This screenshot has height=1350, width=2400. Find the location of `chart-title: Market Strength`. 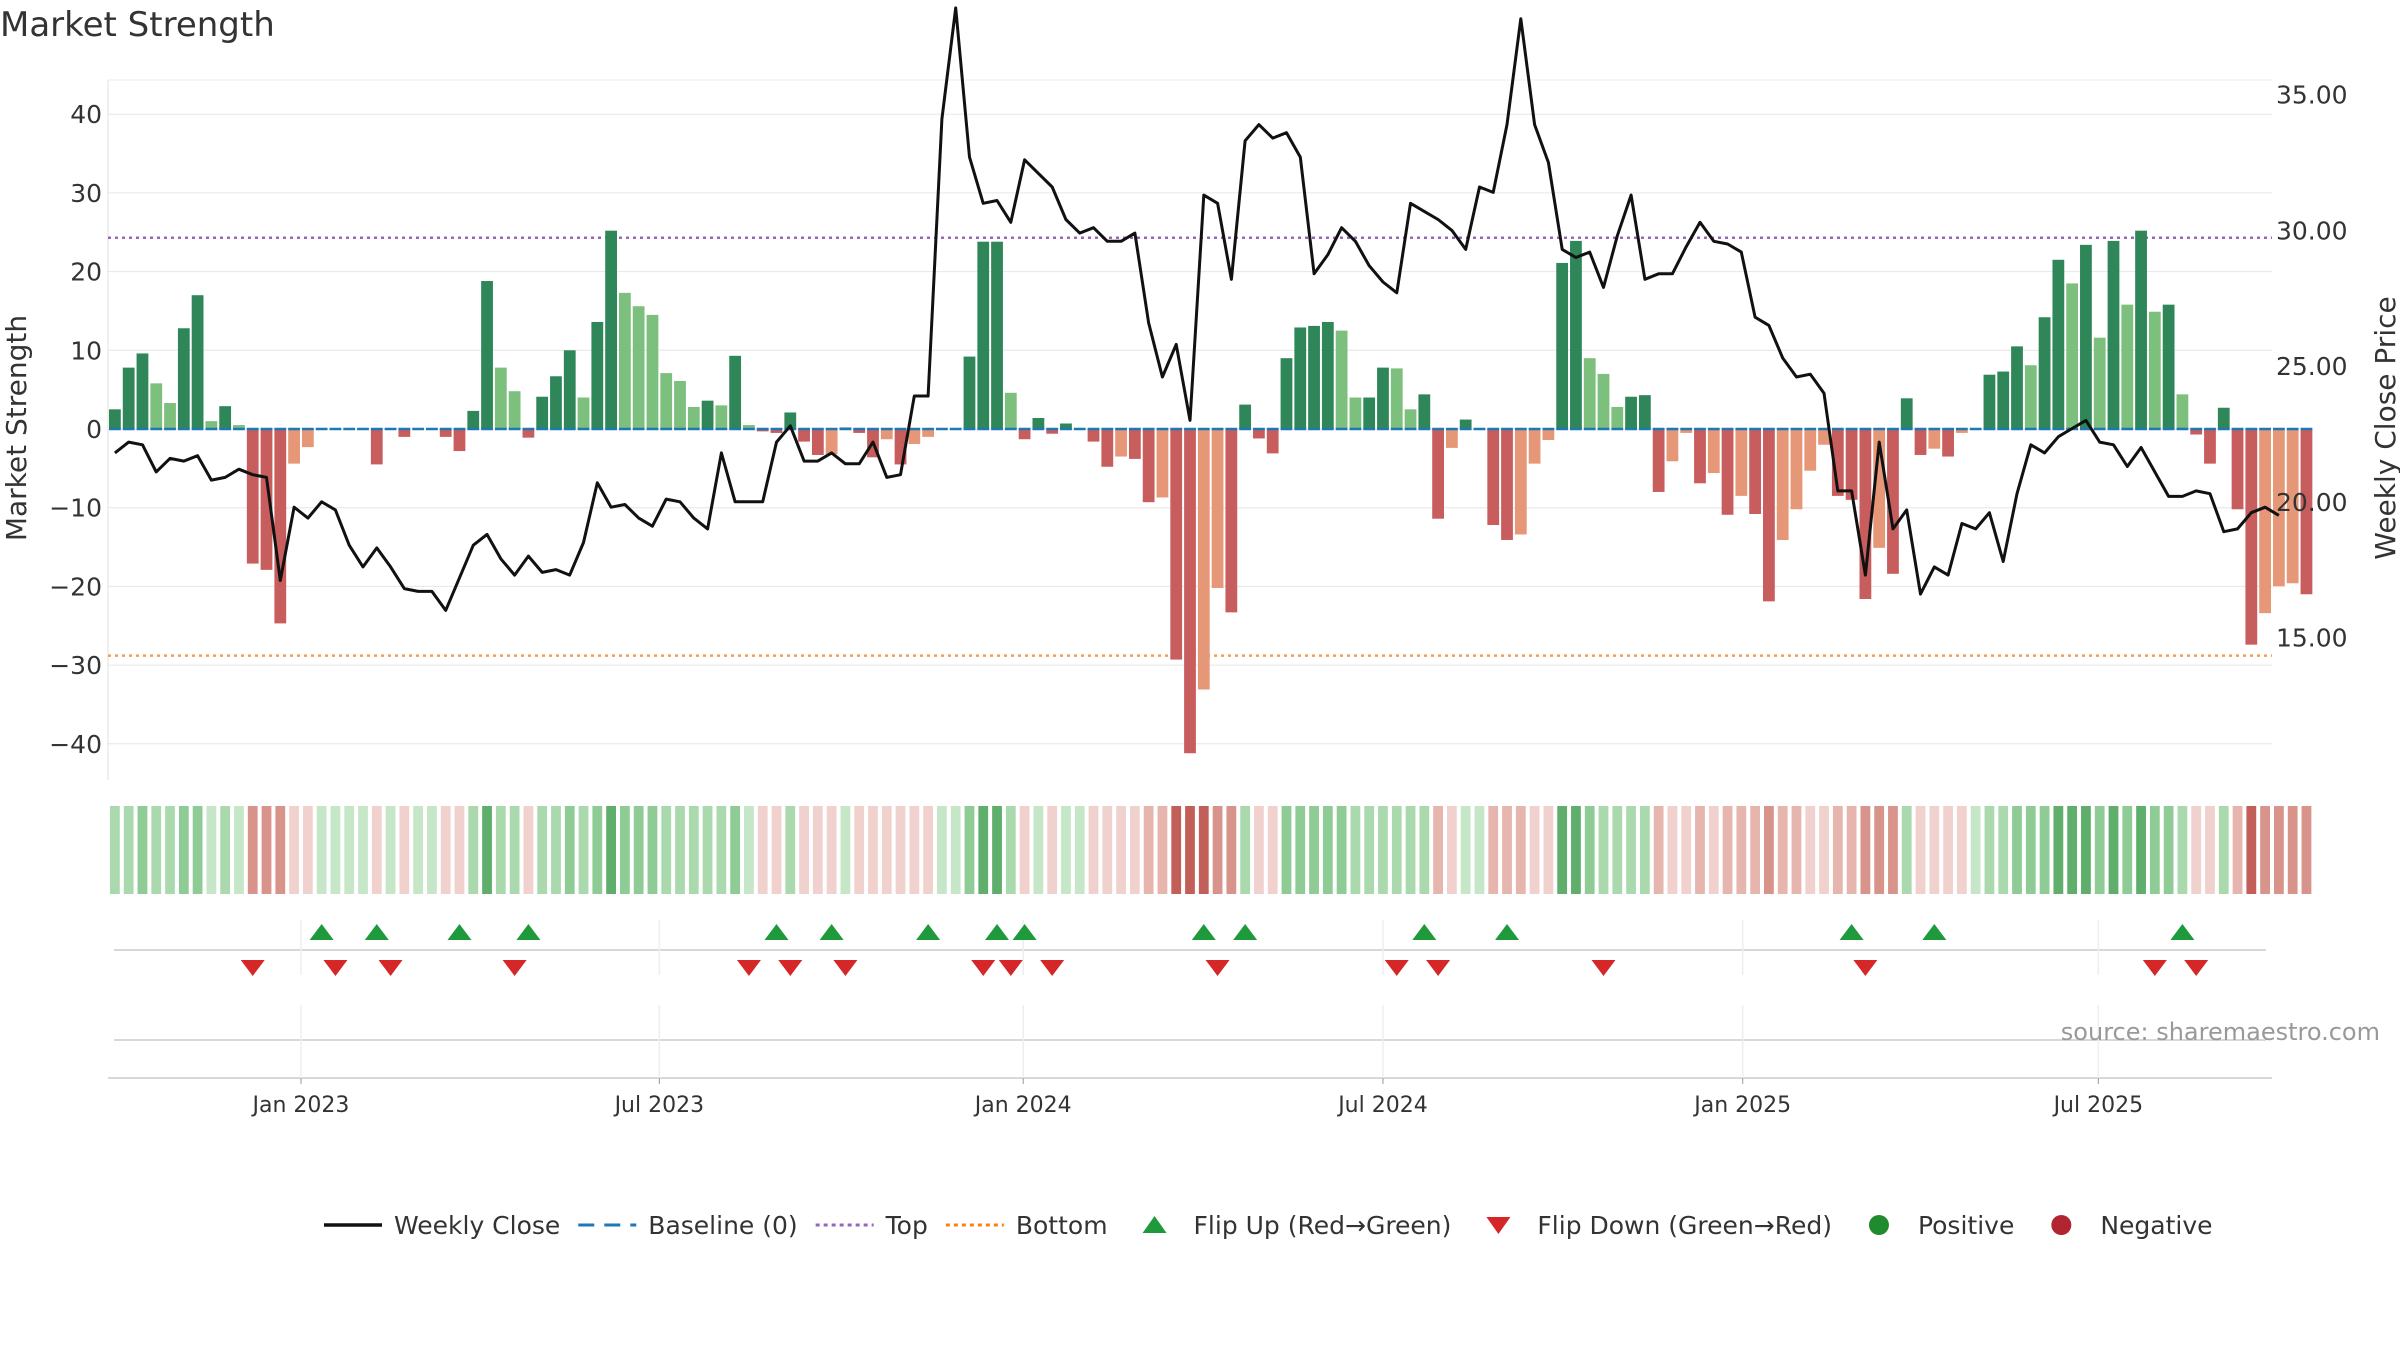

chart-title: Market Strength is located at coordinates (137, 25).